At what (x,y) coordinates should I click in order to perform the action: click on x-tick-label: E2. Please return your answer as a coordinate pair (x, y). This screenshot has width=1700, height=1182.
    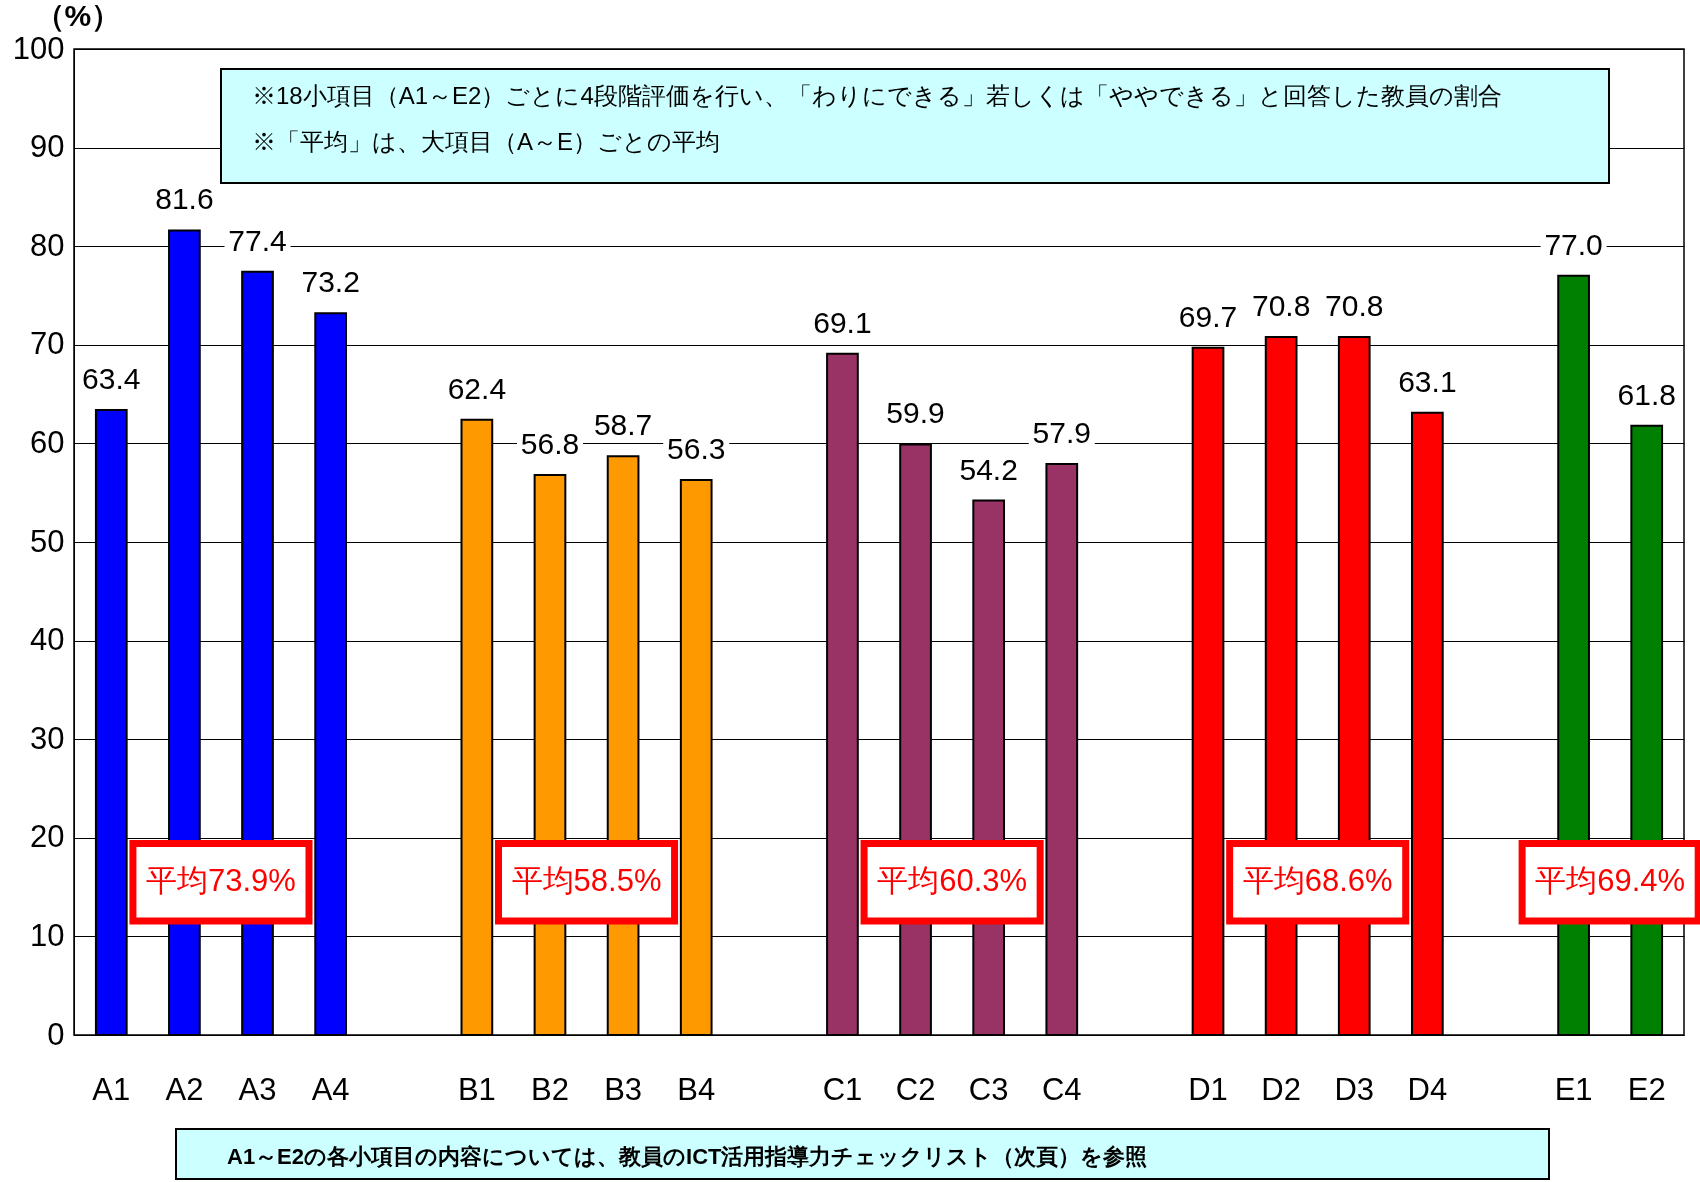
    Looking at the image, I should click on (1646, 1089).